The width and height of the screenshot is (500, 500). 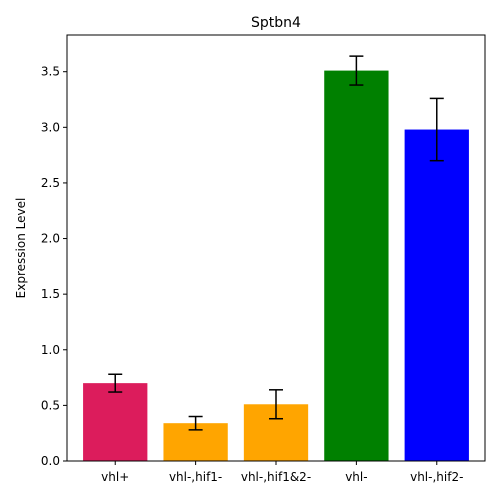 What do you see at coordinates (195, 477) in the screenshot?
I see `x-tick-label-1: vhl-,hif1-` at bounding box center [195, 477].